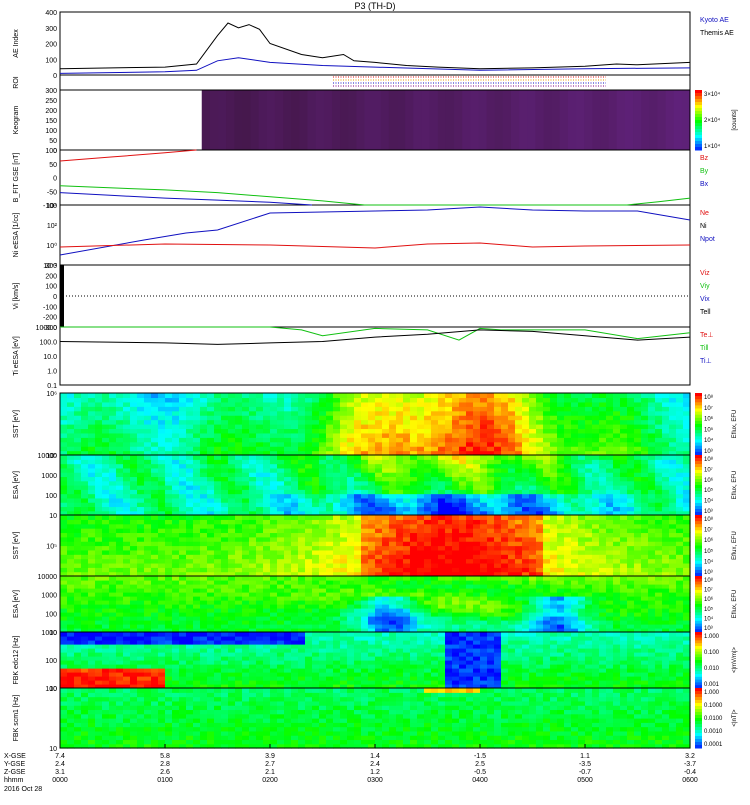 The height and width of the screenshot is (805, 750). I want to click on legend-entry: By, so click(704, 171).